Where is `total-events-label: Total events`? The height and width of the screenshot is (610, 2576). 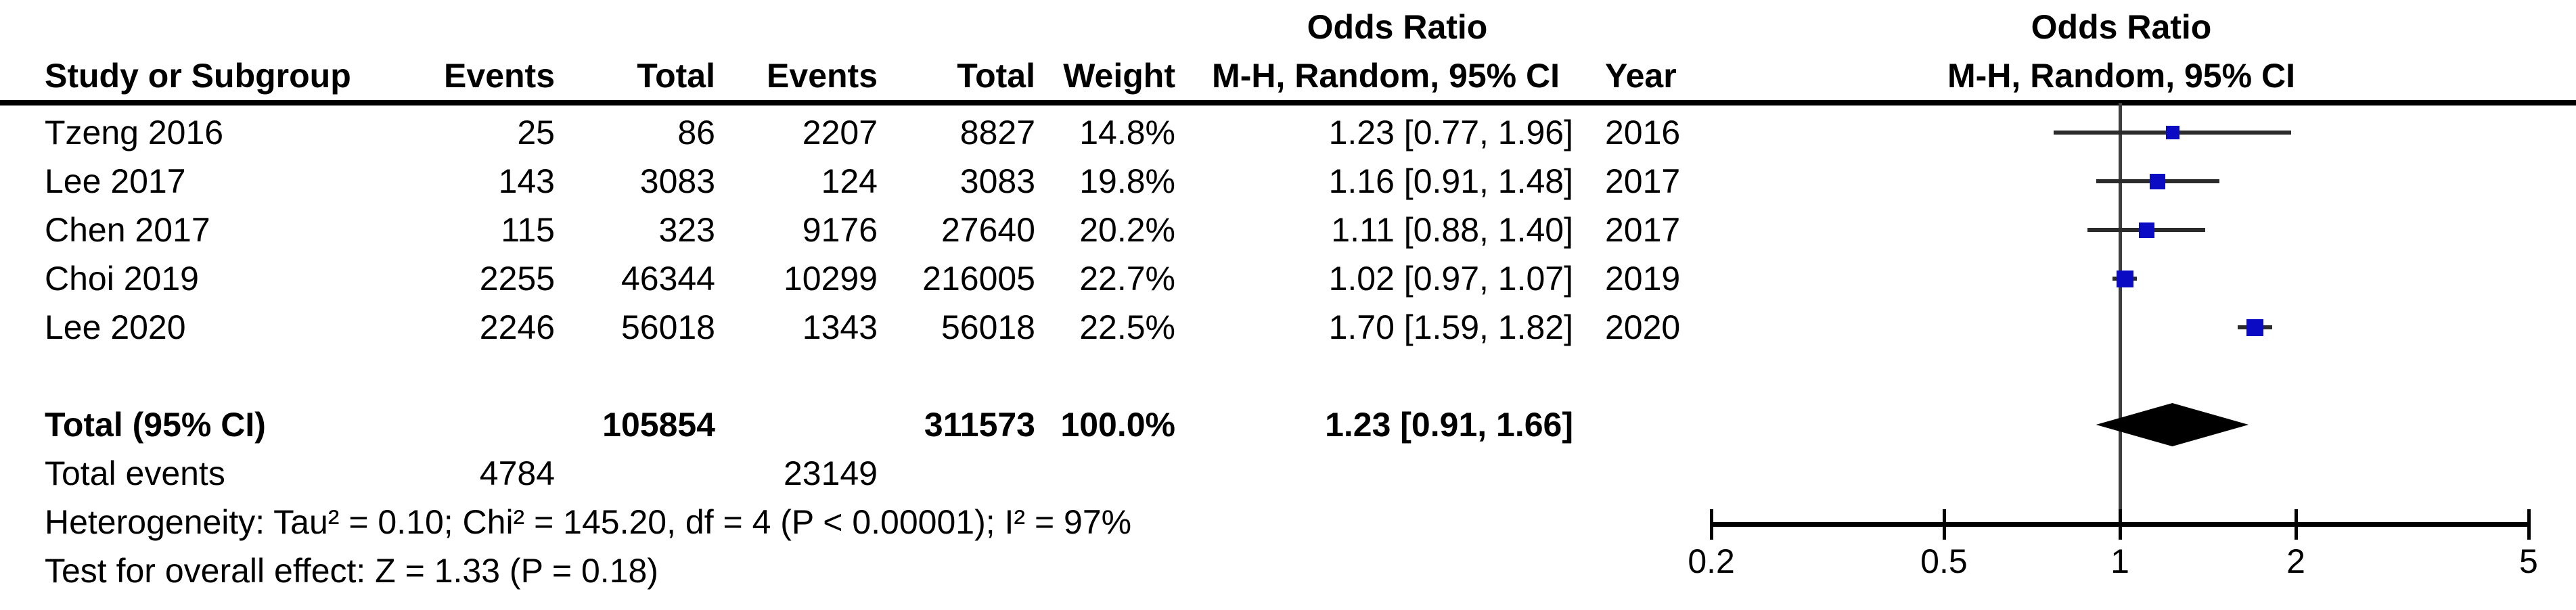 total-events-label: Total events is located at coordinates (135, 473).